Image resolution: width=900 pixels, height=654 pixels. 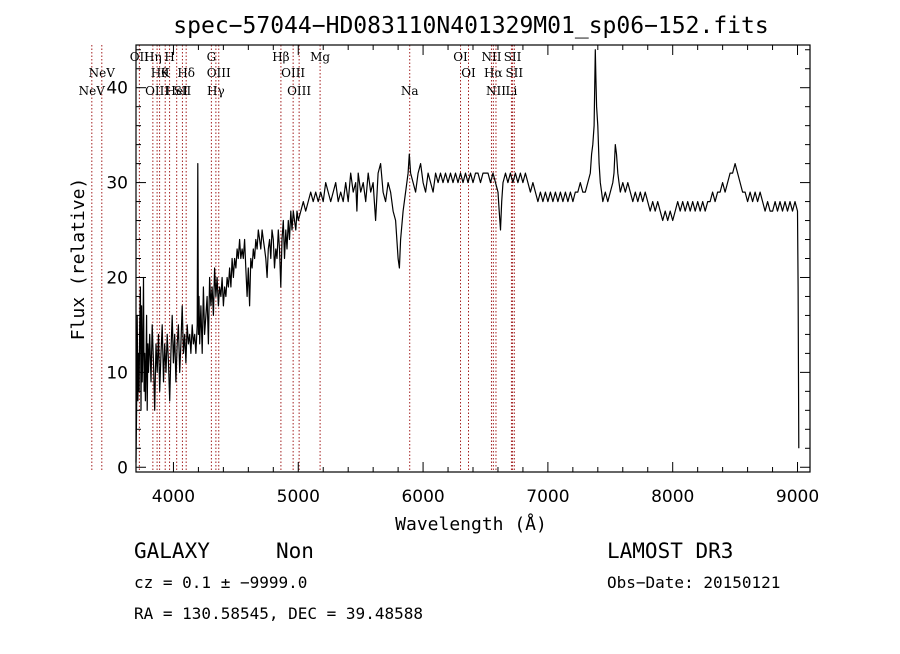 What do you see at coordinates (797, 497) in the screenshot?
I see `x-tick-label: 9000` at bounding box center [797, 497].